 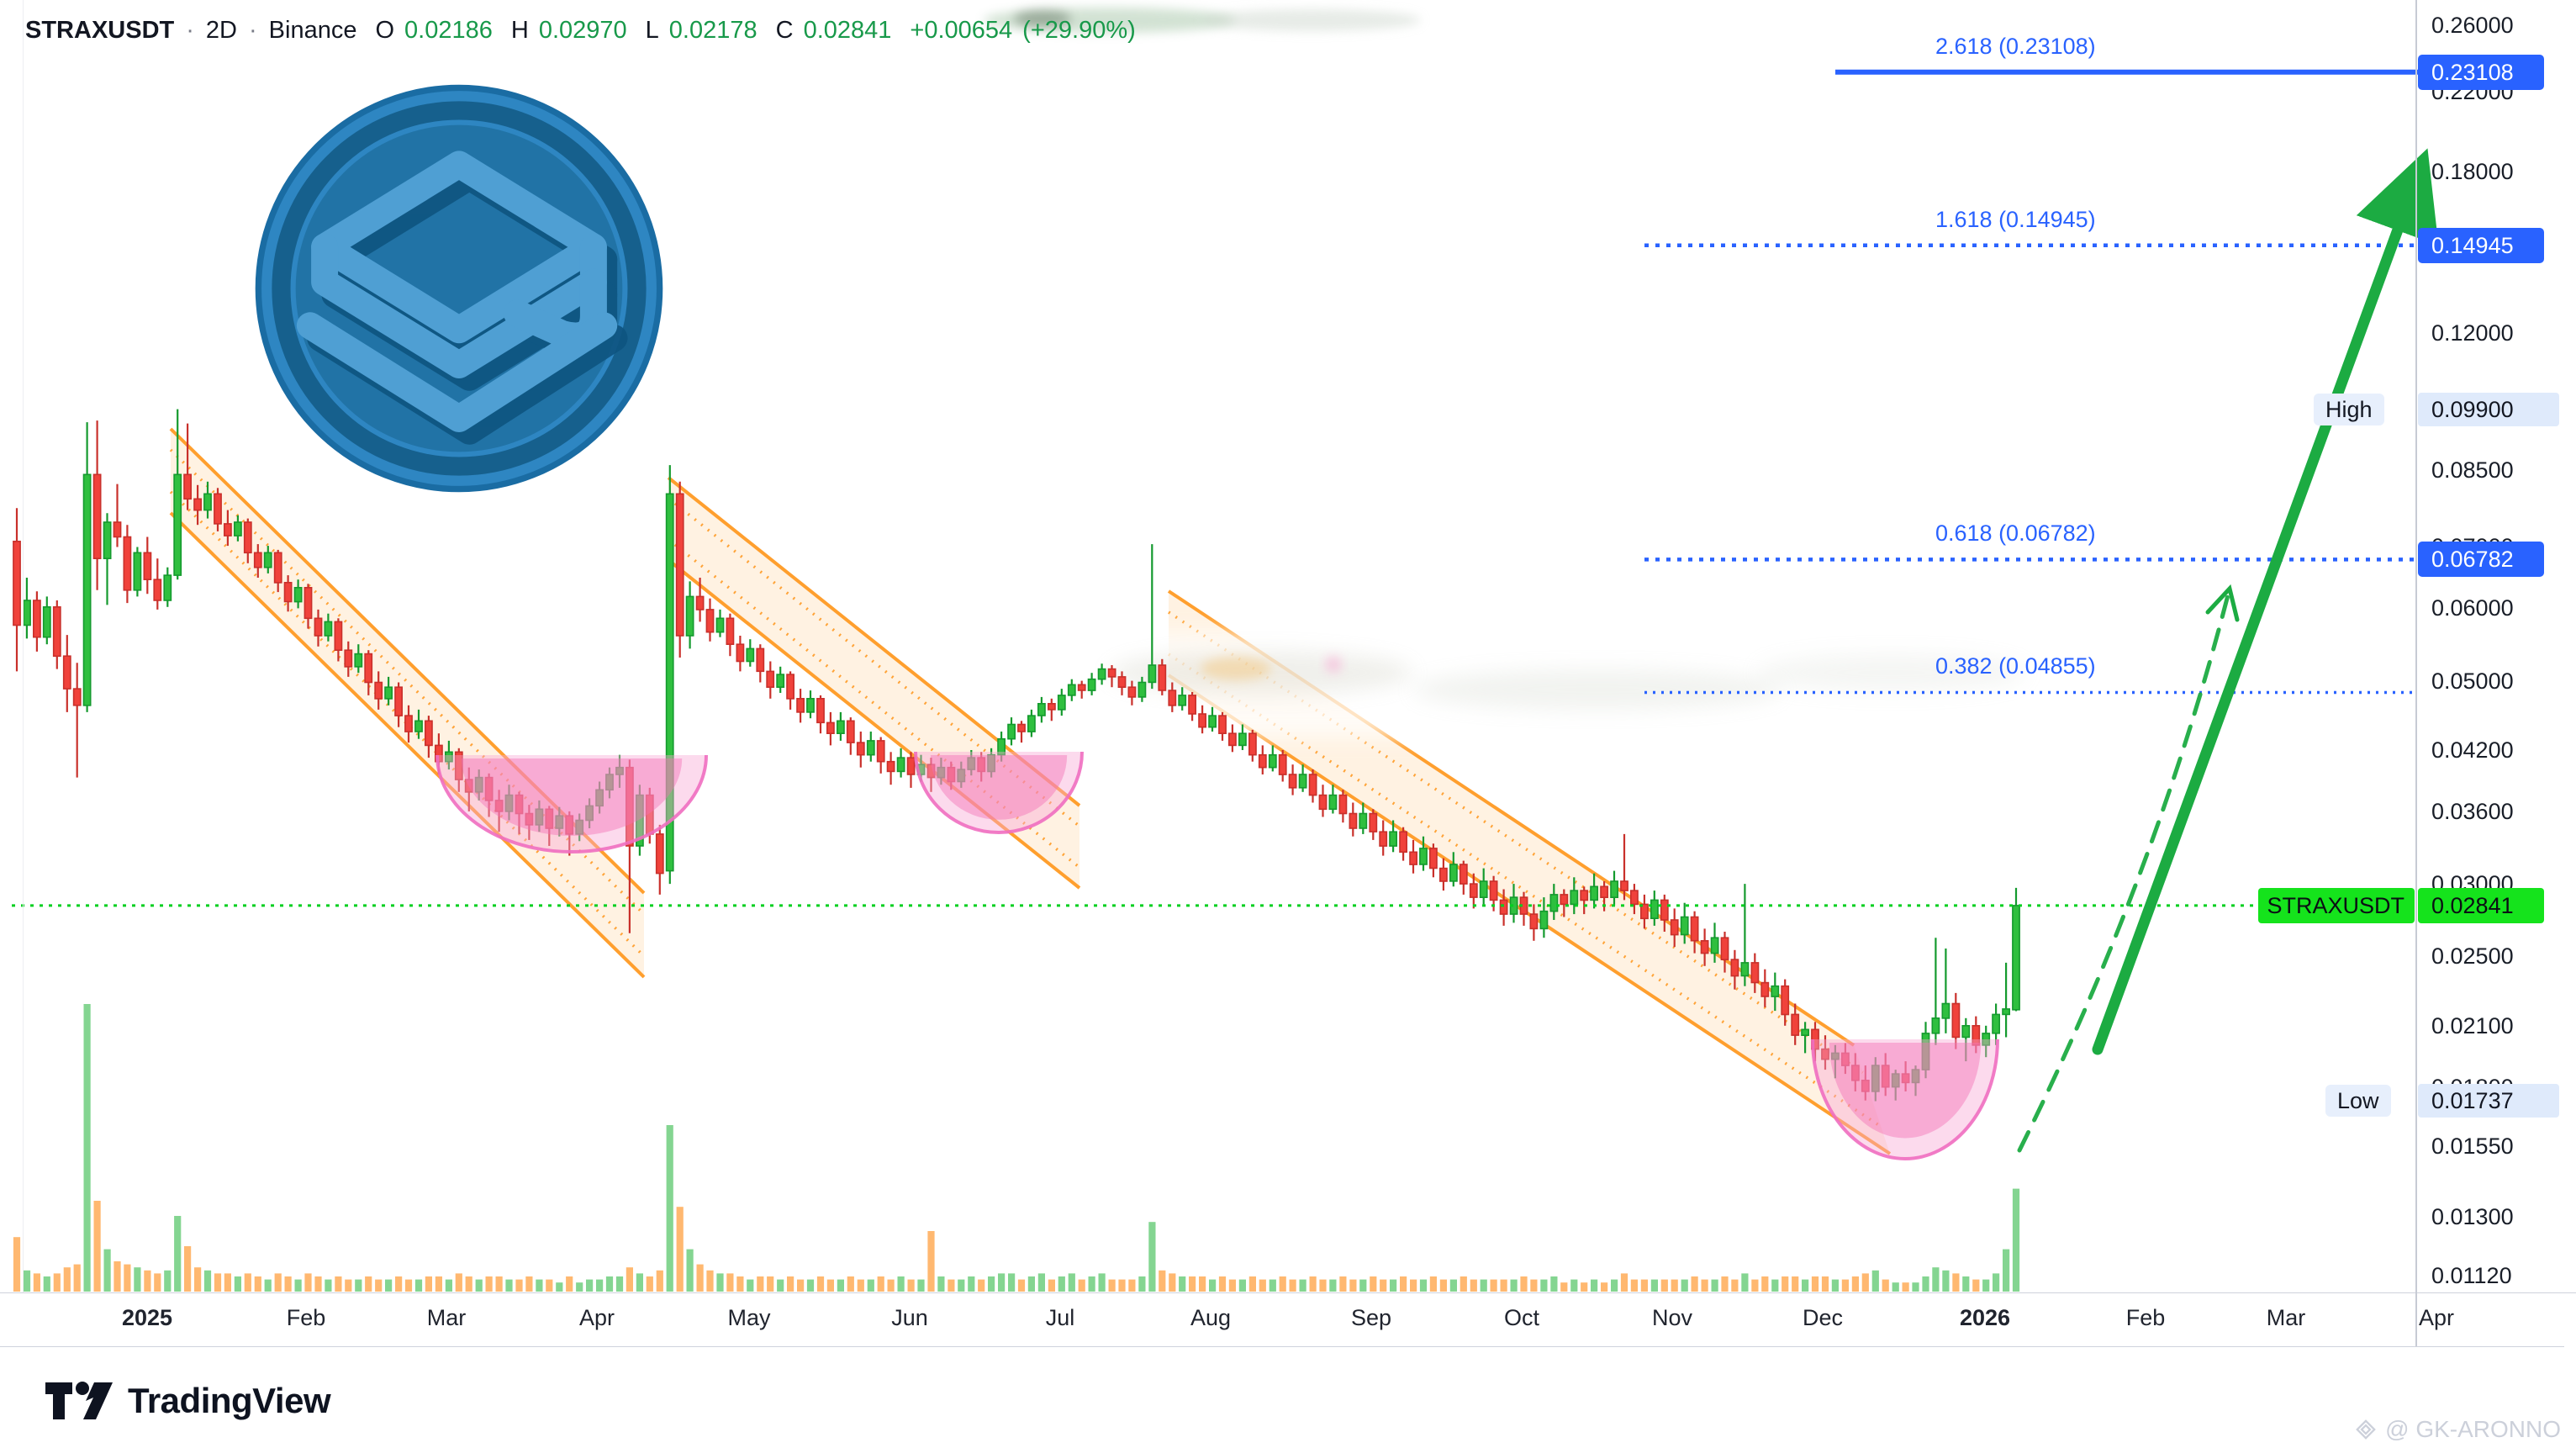 What do you see at coordinates (1288, 1292) in the screenshot?
I see `pane-bottom-border` at bounding box center [1288, 1292].